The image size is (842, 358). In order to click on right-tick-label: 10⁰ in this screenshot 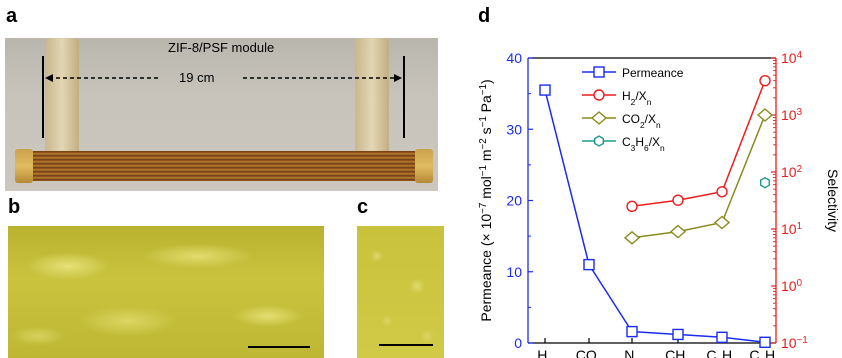, I will do `click(792, 286)`.